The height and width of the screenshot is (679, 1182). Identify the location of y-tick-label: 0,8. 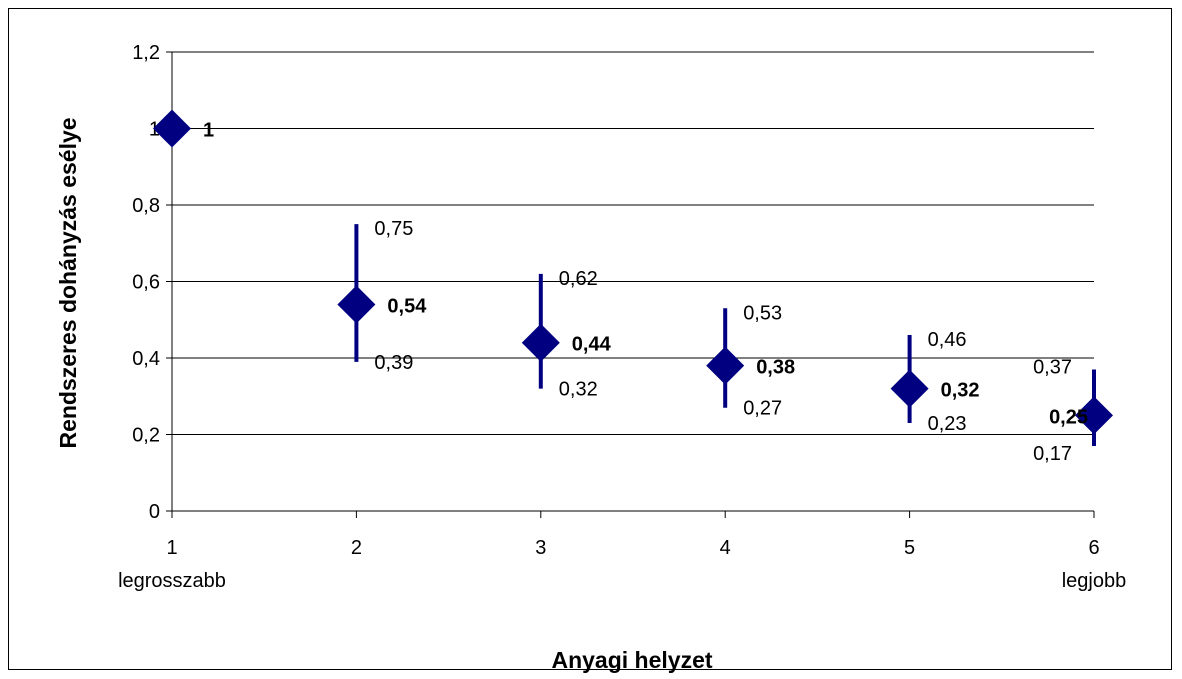
(146, 206).